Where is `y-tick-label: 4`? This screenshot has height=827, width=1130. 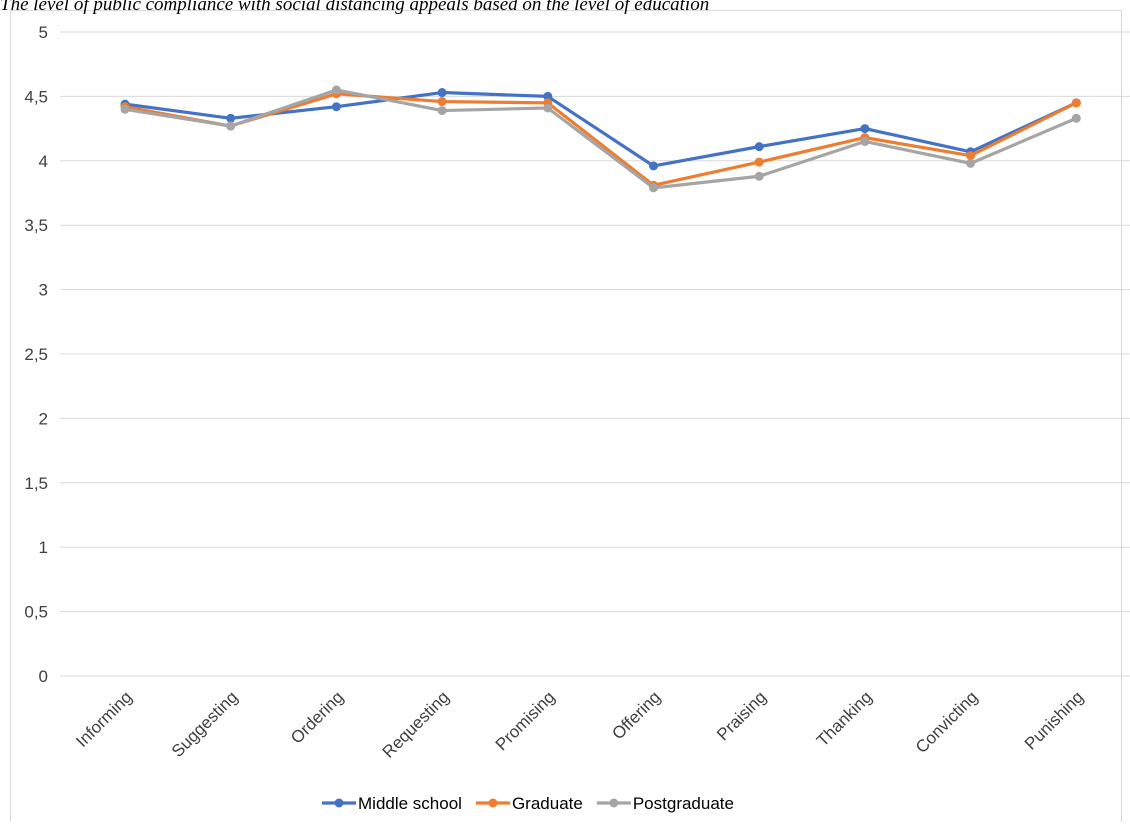 y-tick-label: 4 is located at coordinates (43, 161).